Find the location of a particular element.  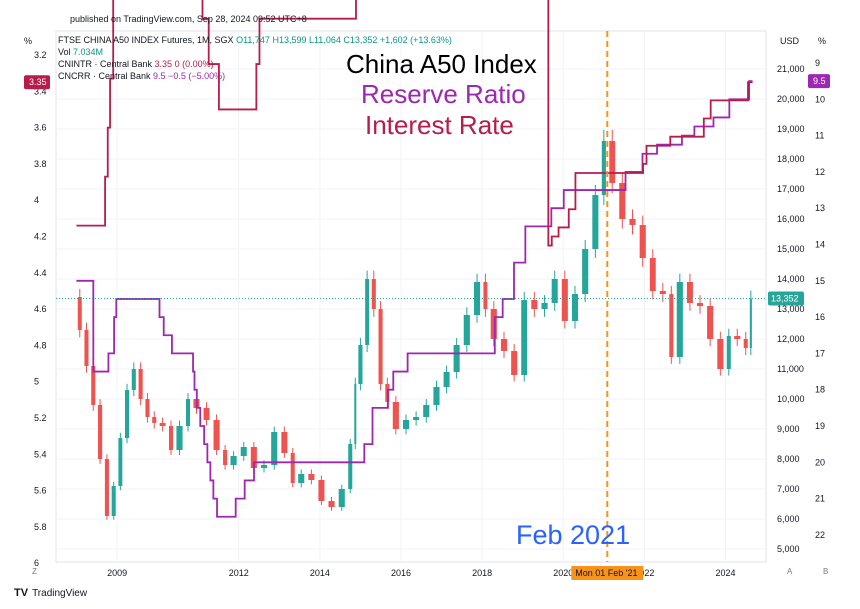

usd-tick-label: 5,000 is located at coordinates (788, 549).